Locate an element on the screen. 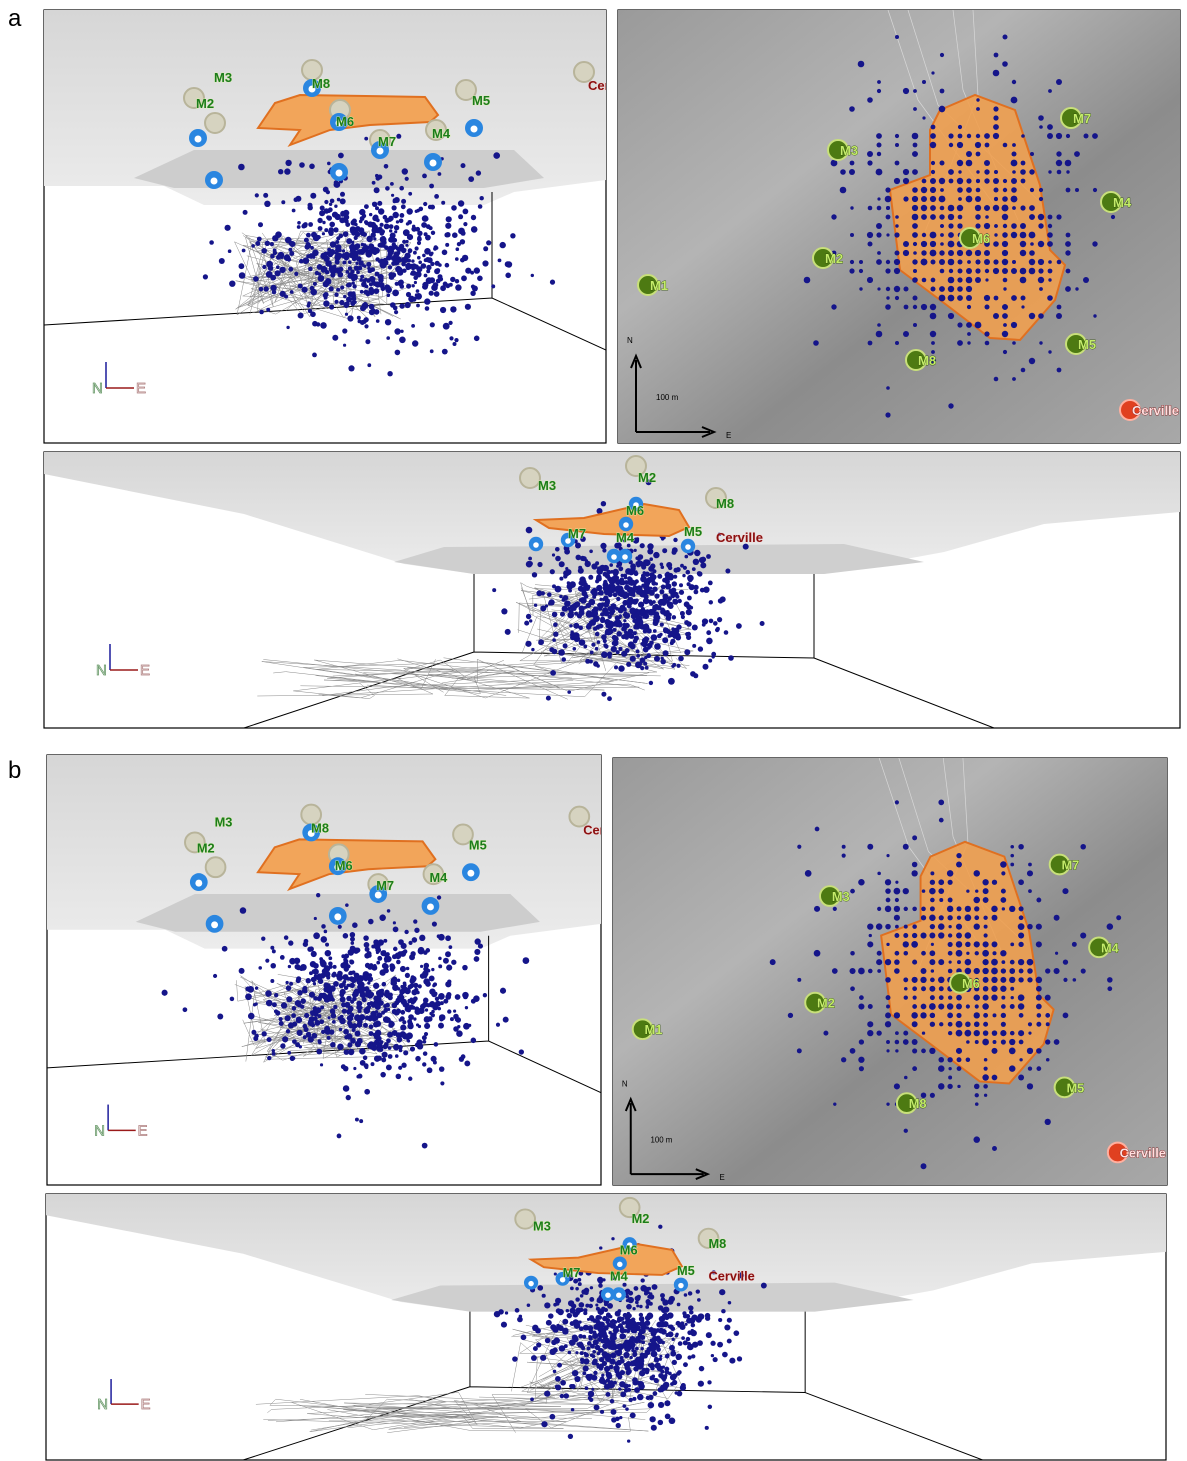 The height and width of the screenshot is (1461, 1187). station-ghost is located at coordinates (716, 498).